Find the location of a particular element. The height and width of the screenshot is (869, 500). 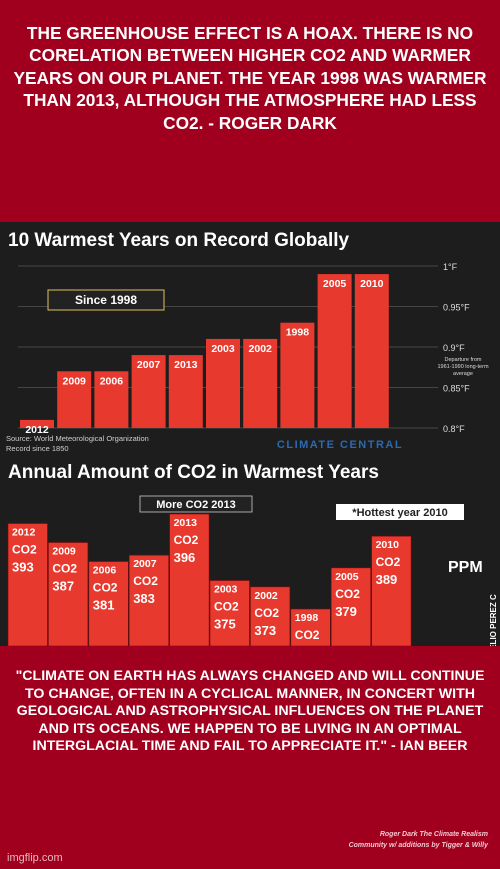

chart1-y-axis-label: Departure from 1961-1990 long-term average is located at coordinates (462, 367).